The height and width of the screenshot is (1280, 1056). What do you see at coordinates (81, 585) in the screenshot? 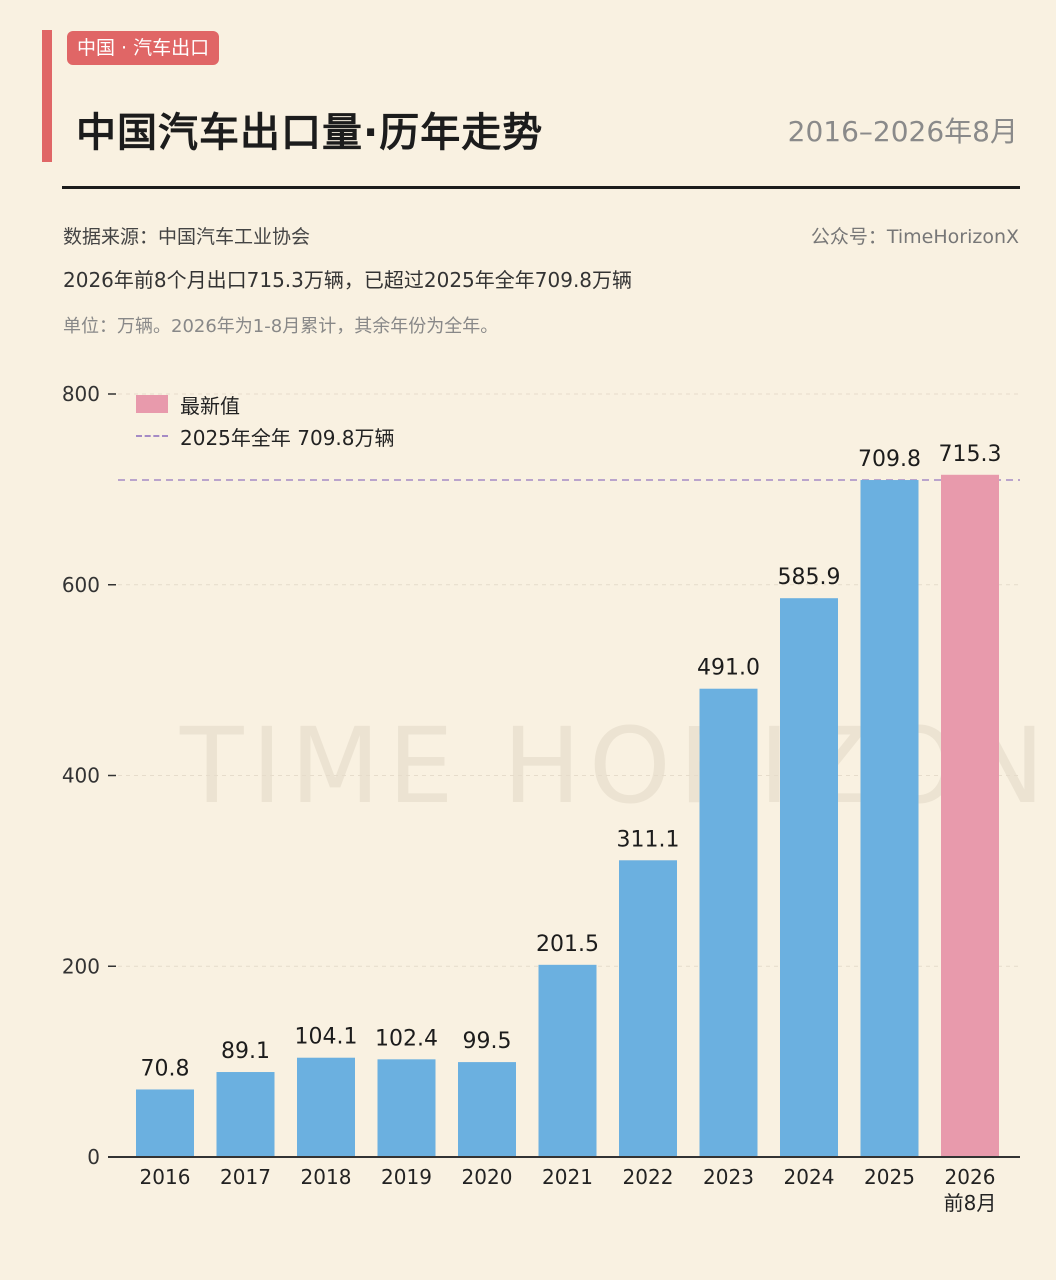
I see `y-tick-label: 600` at bounding box center [81, 585].